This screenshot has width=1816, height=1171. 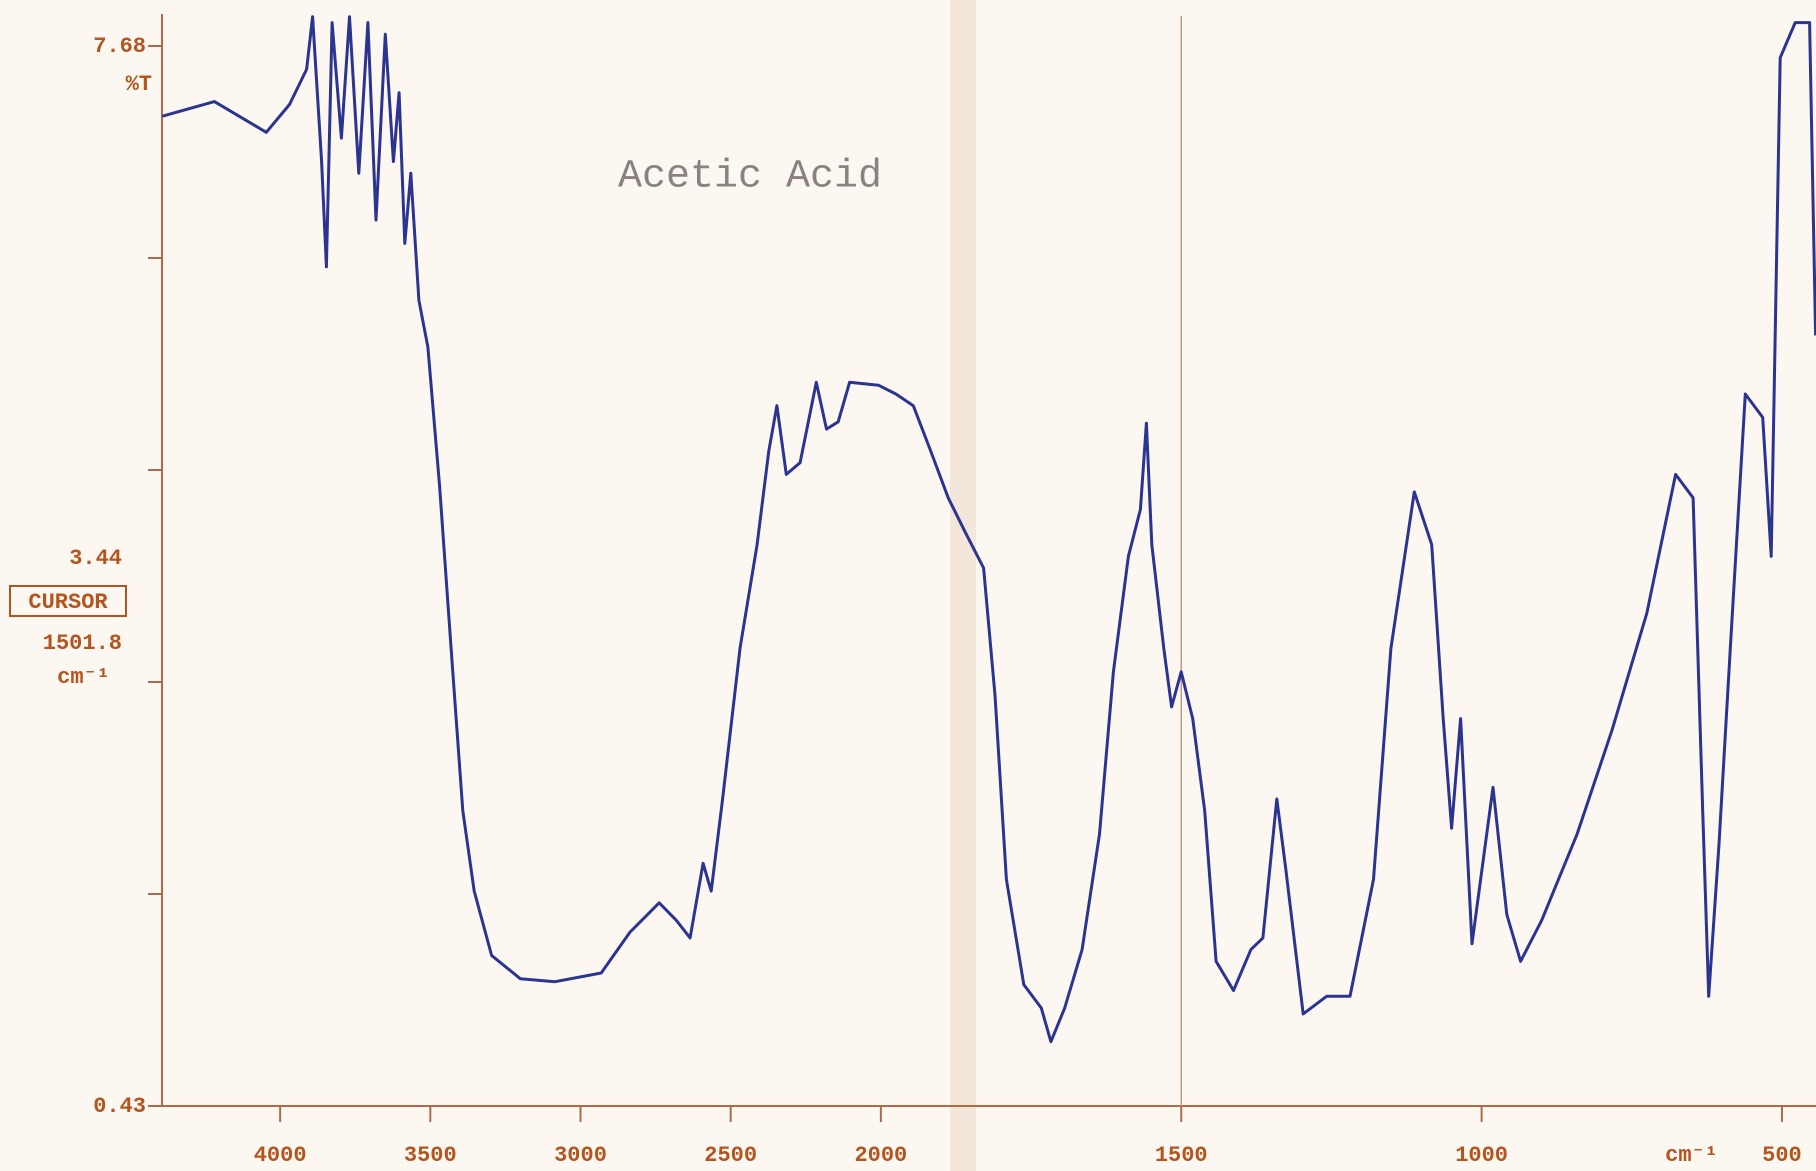 I want to click on cursor-box, so click(x=68, y=601).